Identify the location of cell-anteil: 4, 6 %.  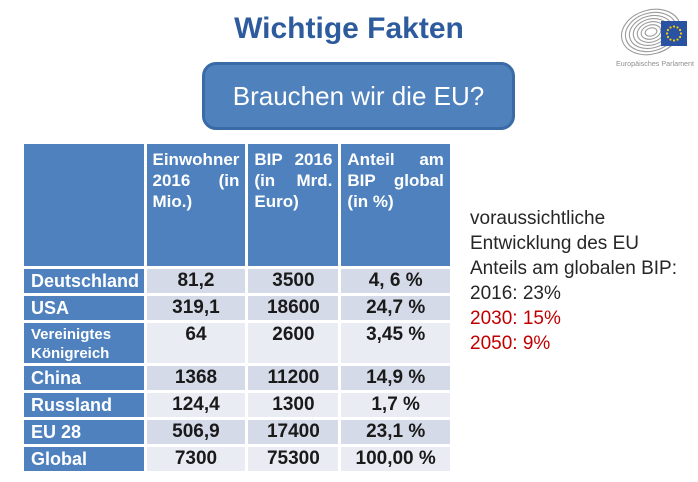
(394, 280).